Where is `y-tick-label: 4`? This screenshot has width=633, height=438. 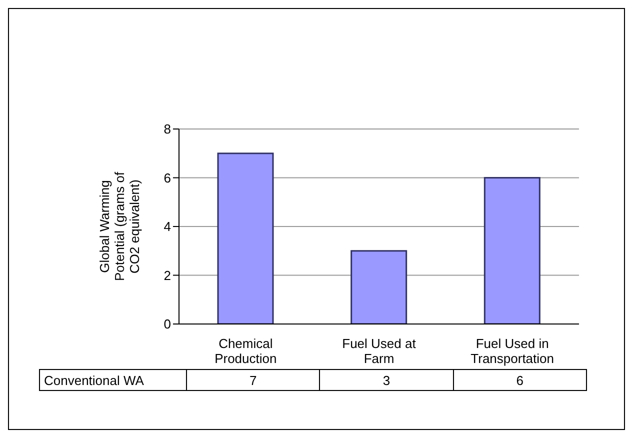
y-tick-label: 4 is located at coordinates (167, 226).